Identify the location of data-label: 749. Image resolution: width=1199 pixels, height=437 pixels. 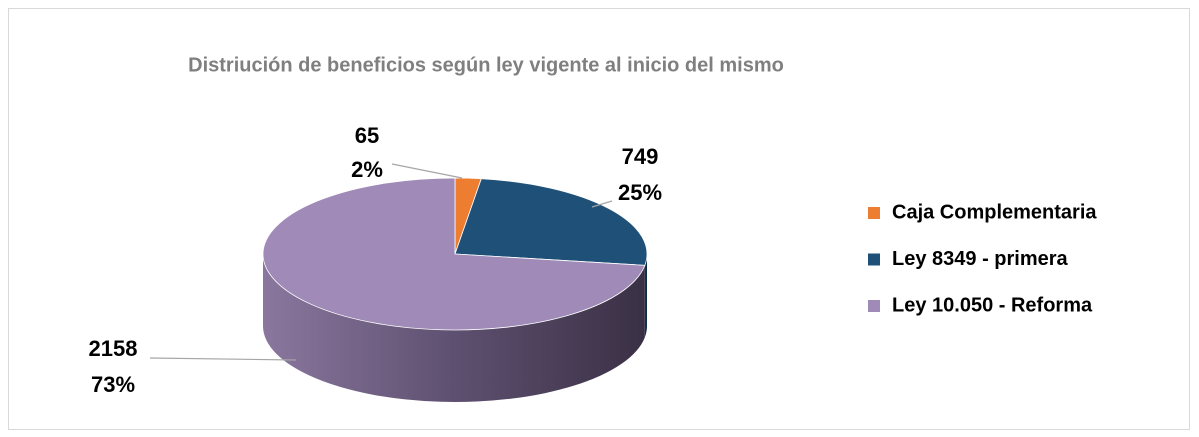
(640, 156).